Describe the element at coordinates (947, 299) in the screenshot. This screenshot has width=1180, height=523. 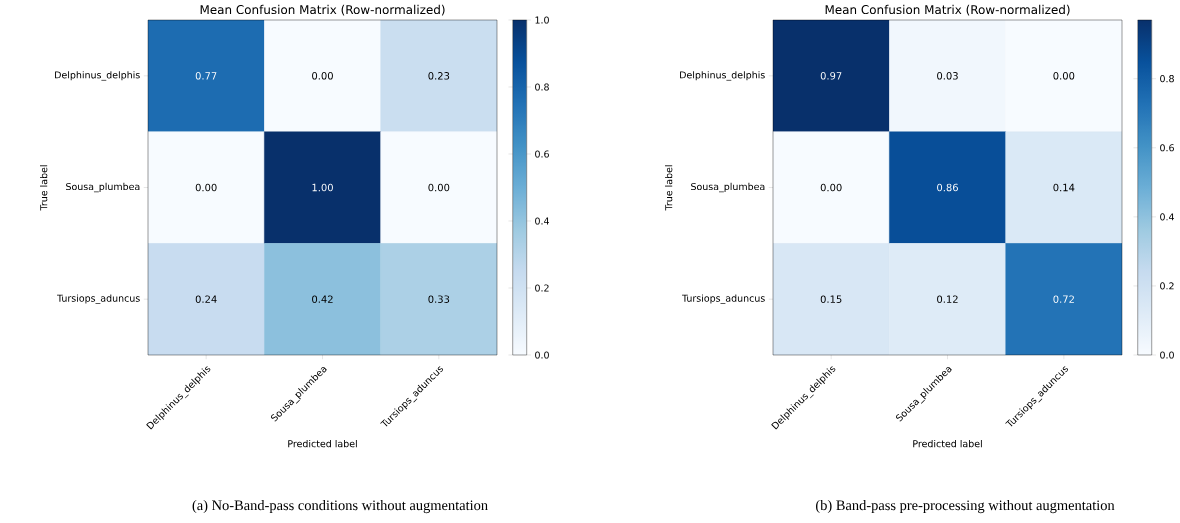
I see `data-label: 0.12` at that location.